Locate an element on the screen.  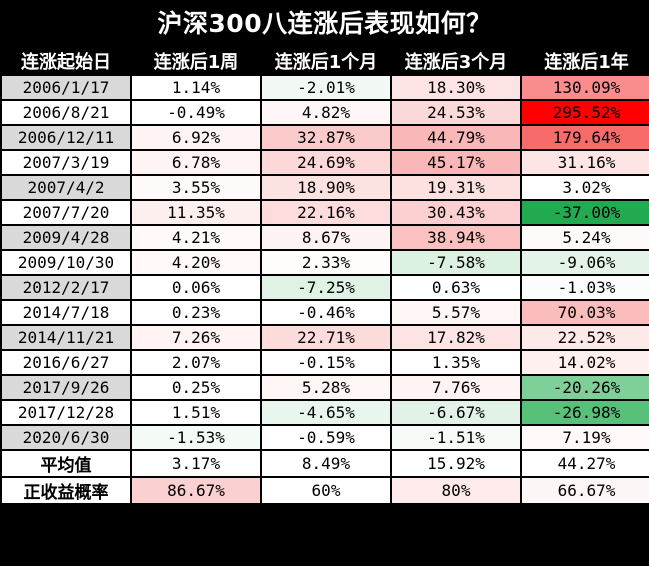
return-cell: 3.02% is located at coordinates (585, 187).